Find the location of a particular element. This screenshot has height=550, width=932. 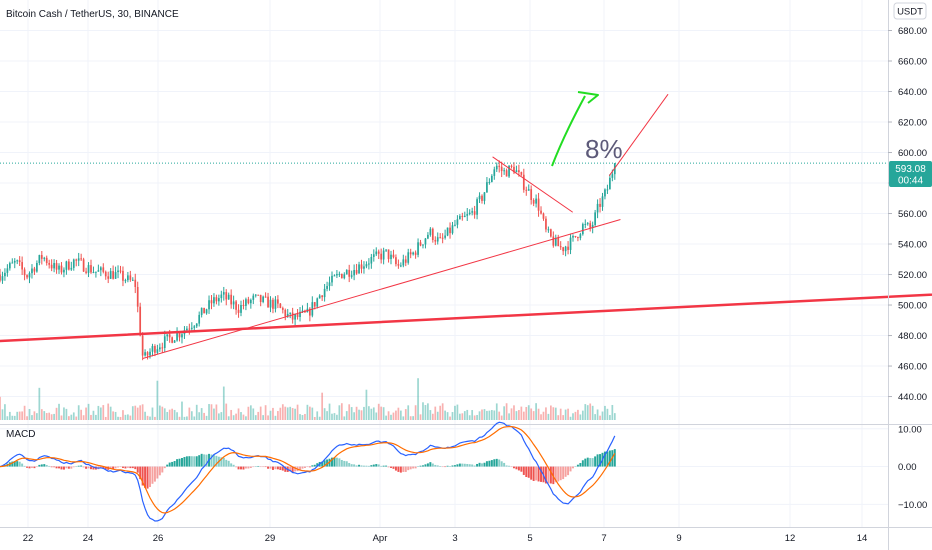

symbol-title: Bitcoin Cash / TetherUS, 30, BINANCE is located at coordinates (92, 14).